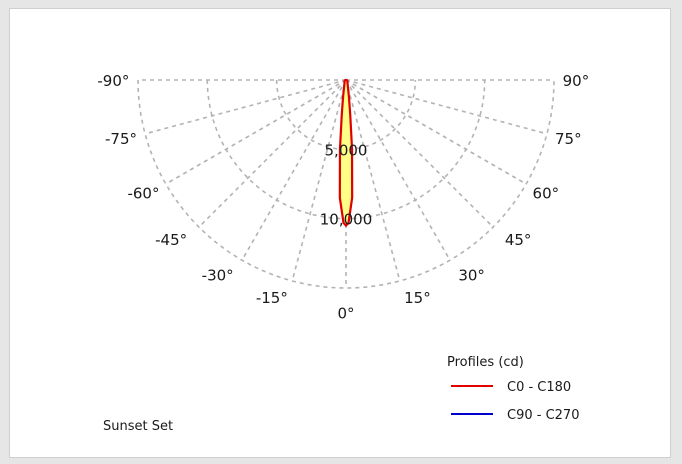 The height and width of the screenshot is (464, 682). Describe the element at coordinates (485, 362) in the screenshot. I see `legend-title: Profiles (cd)` at that location.